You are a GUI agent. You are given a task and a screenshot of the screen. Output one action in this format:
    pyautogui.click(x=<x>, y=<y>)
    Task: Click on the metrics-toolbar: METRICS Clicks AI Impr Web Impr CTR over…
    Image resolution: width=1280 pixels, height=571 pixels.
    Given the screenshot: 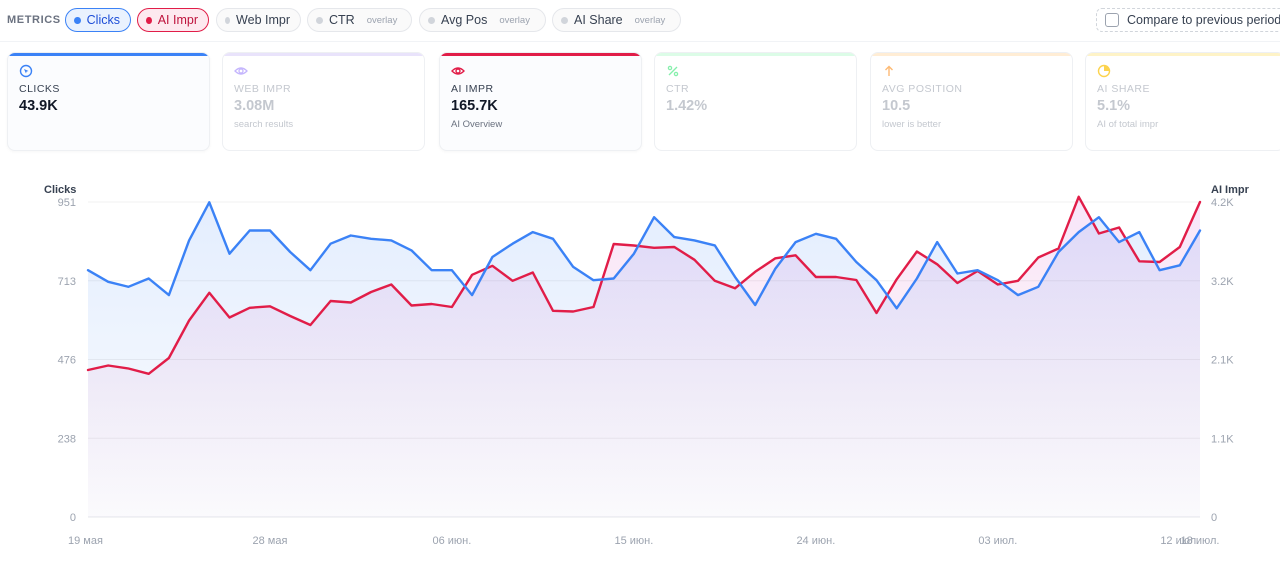 What is the action you would take?
    pyautogui.click(x=640, y=21)
    